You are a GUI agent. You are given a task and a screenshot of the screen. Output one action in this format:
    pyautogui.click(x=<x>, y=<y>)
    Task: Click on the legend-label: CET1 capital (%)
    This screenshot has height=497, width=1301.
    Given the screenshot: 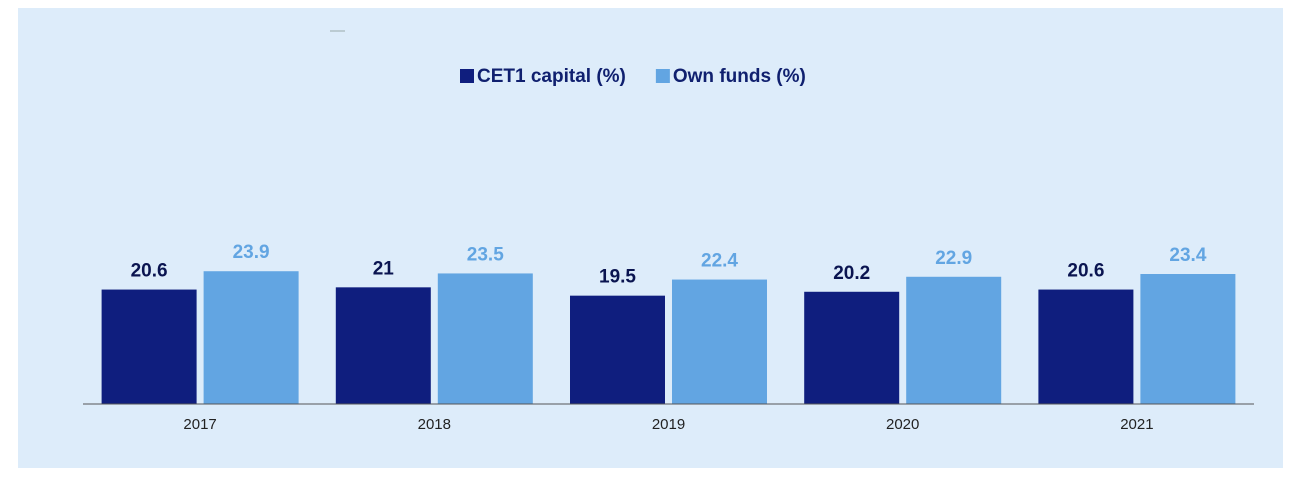 What is the action you would take?
    pyautogui.click(x=551, y=76)
    